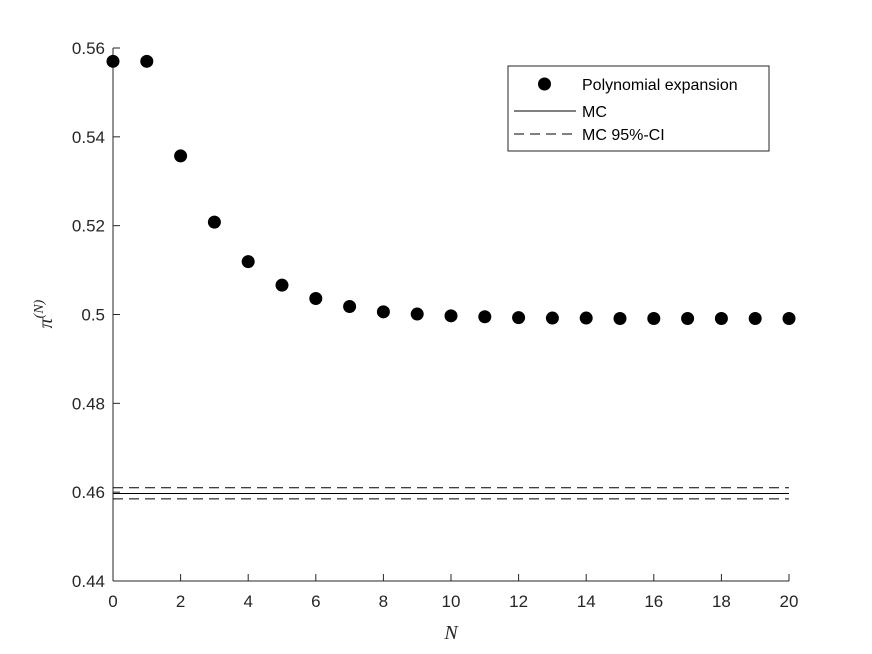 The image size is (872, 654). Describe the element at coordinates (660, 85) in the screenshot. I see `legend-label-polynomial: Polynomial expansion` at that location.